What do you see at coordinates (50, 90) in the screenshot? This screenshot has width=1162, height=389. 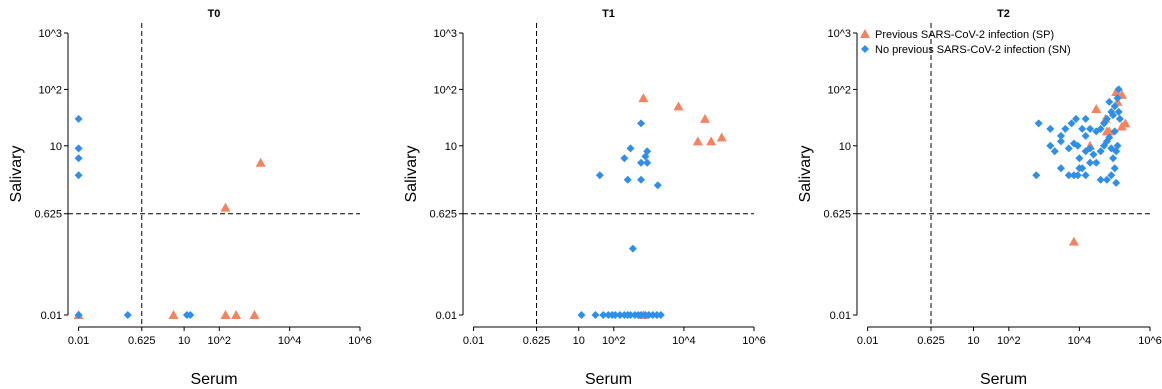 I see `y-tick-label: 10^2` at bounding box center [50, 90].